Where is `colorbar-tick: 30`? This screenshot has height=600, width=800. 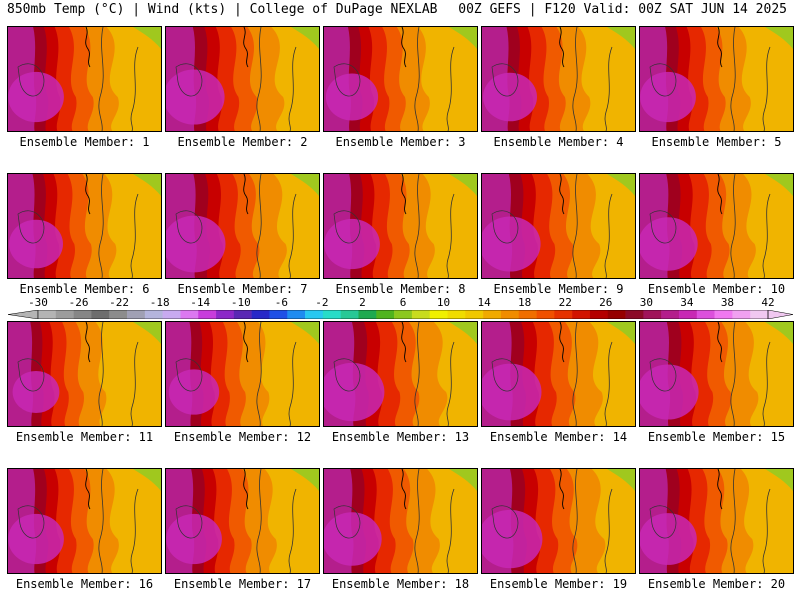 colorbar-tick: 30 is located at coordinates (646, 302).